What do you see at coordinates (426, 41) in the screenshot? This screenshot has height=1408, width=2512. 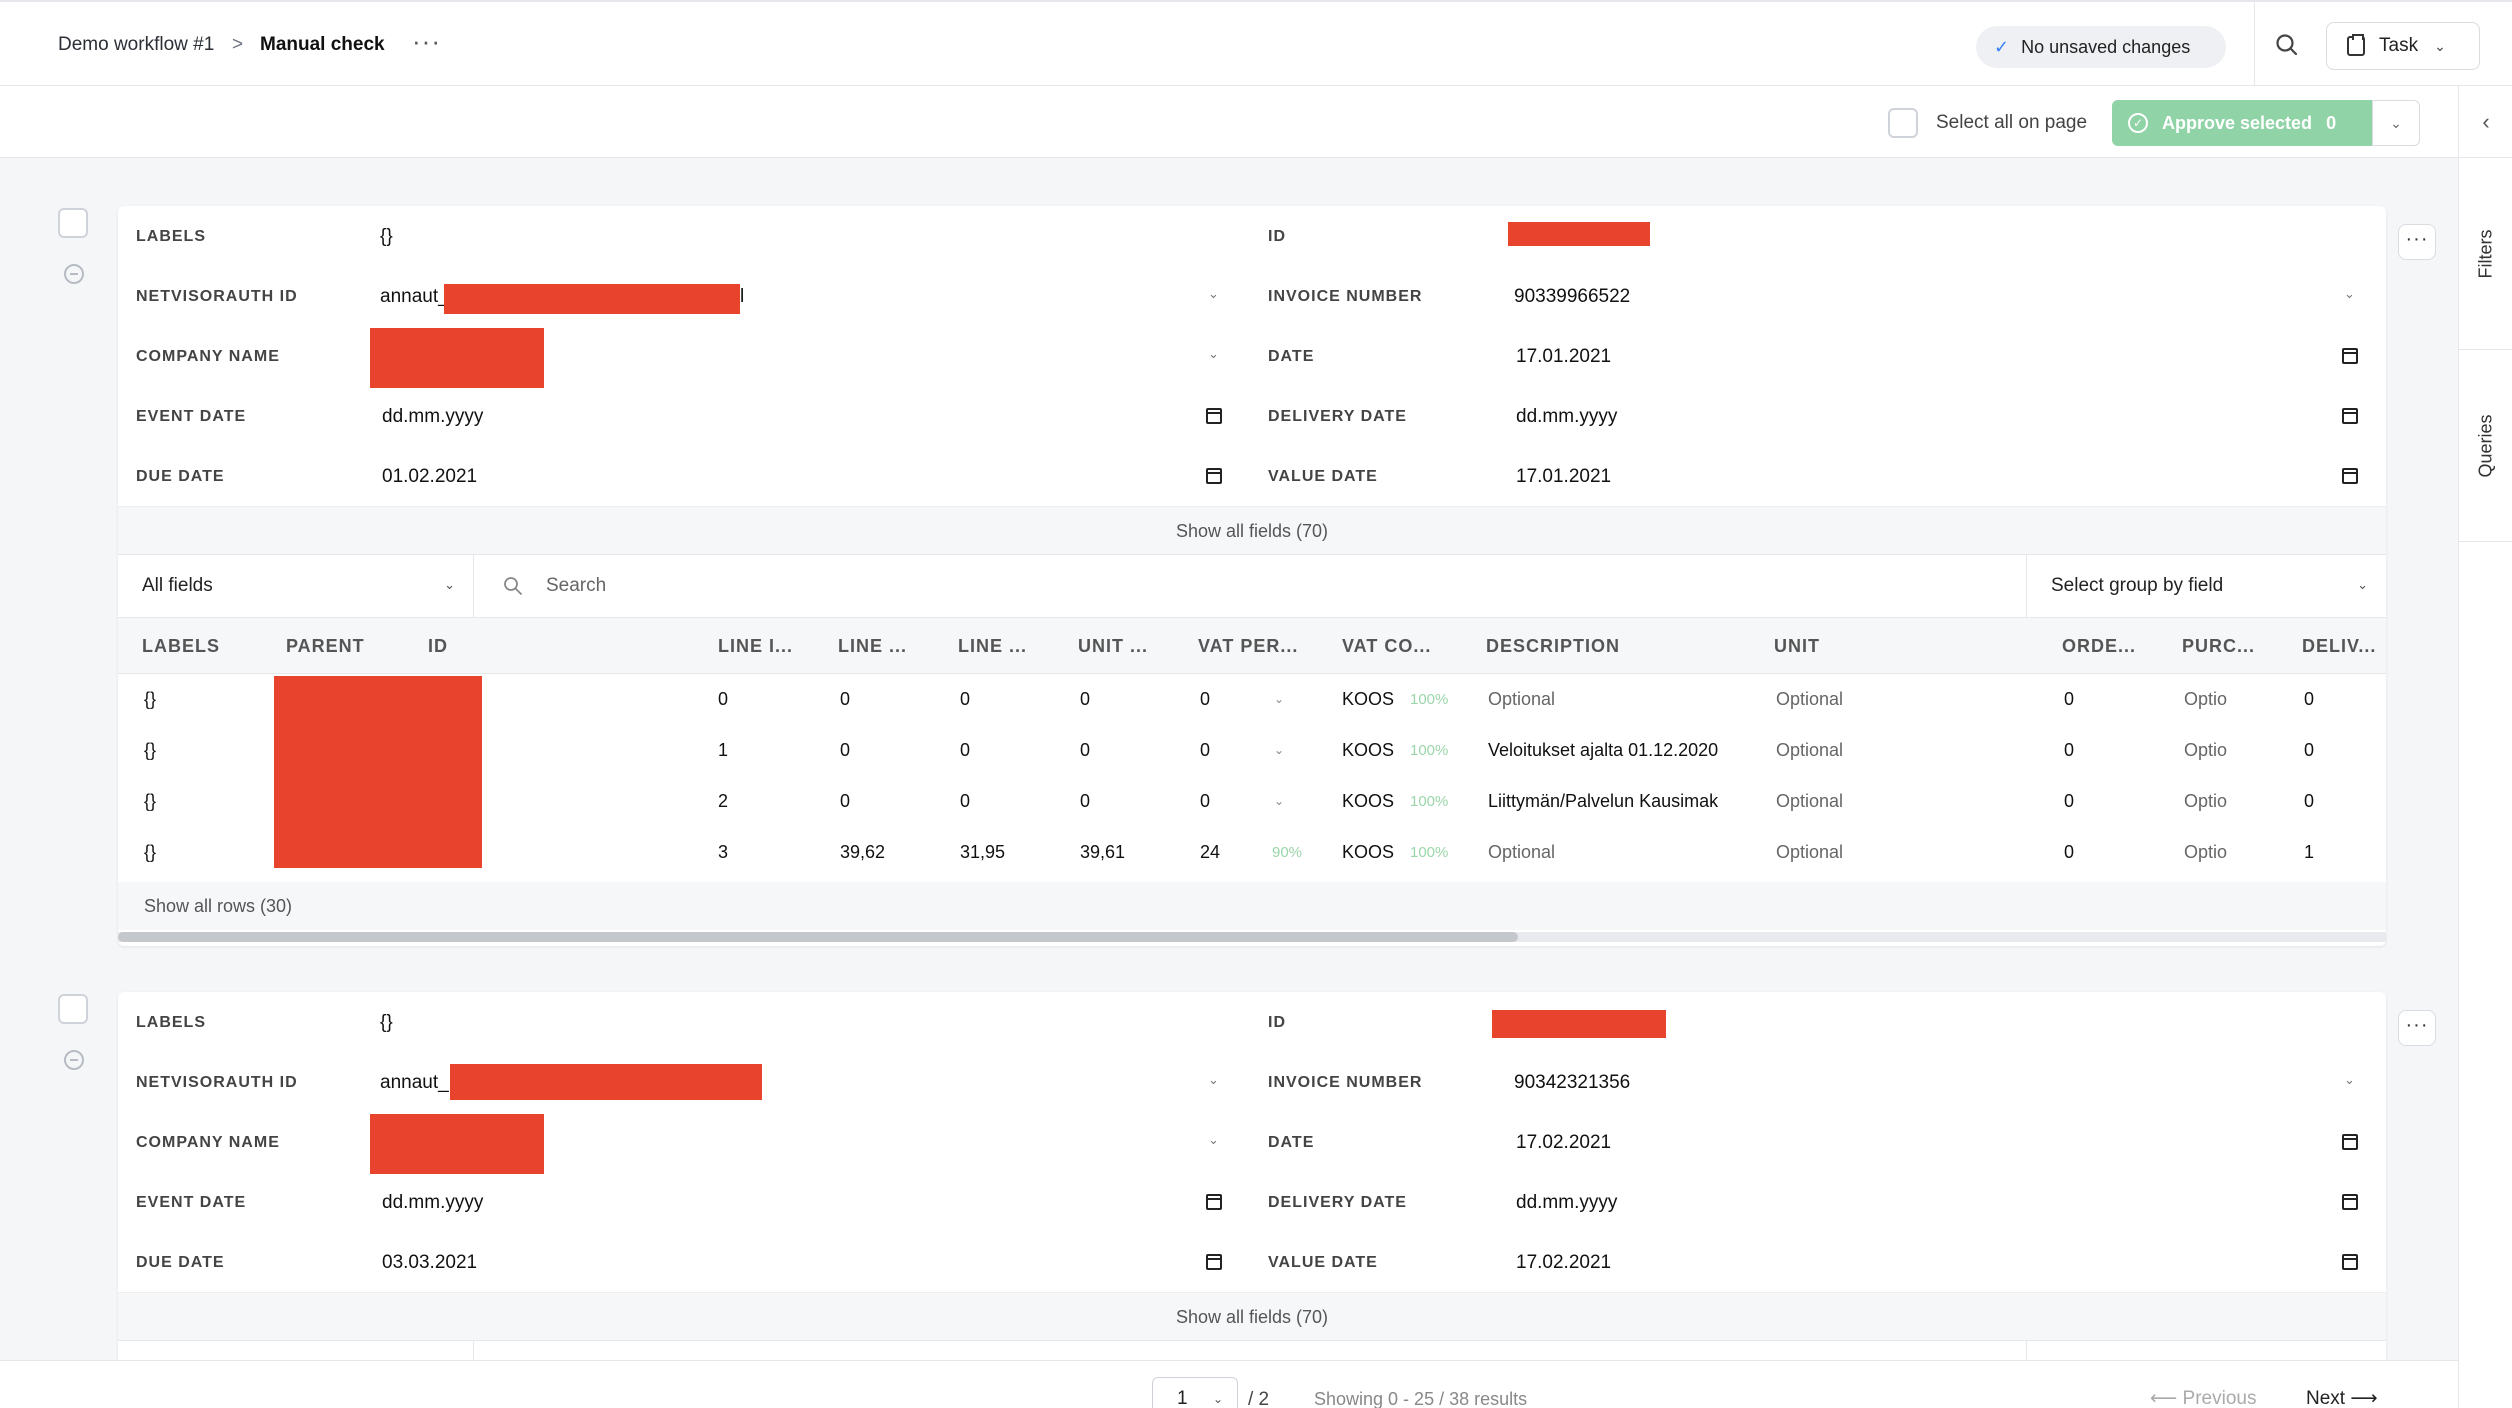 I see `more-options-icon: ···` at bounding box center [426, 41].